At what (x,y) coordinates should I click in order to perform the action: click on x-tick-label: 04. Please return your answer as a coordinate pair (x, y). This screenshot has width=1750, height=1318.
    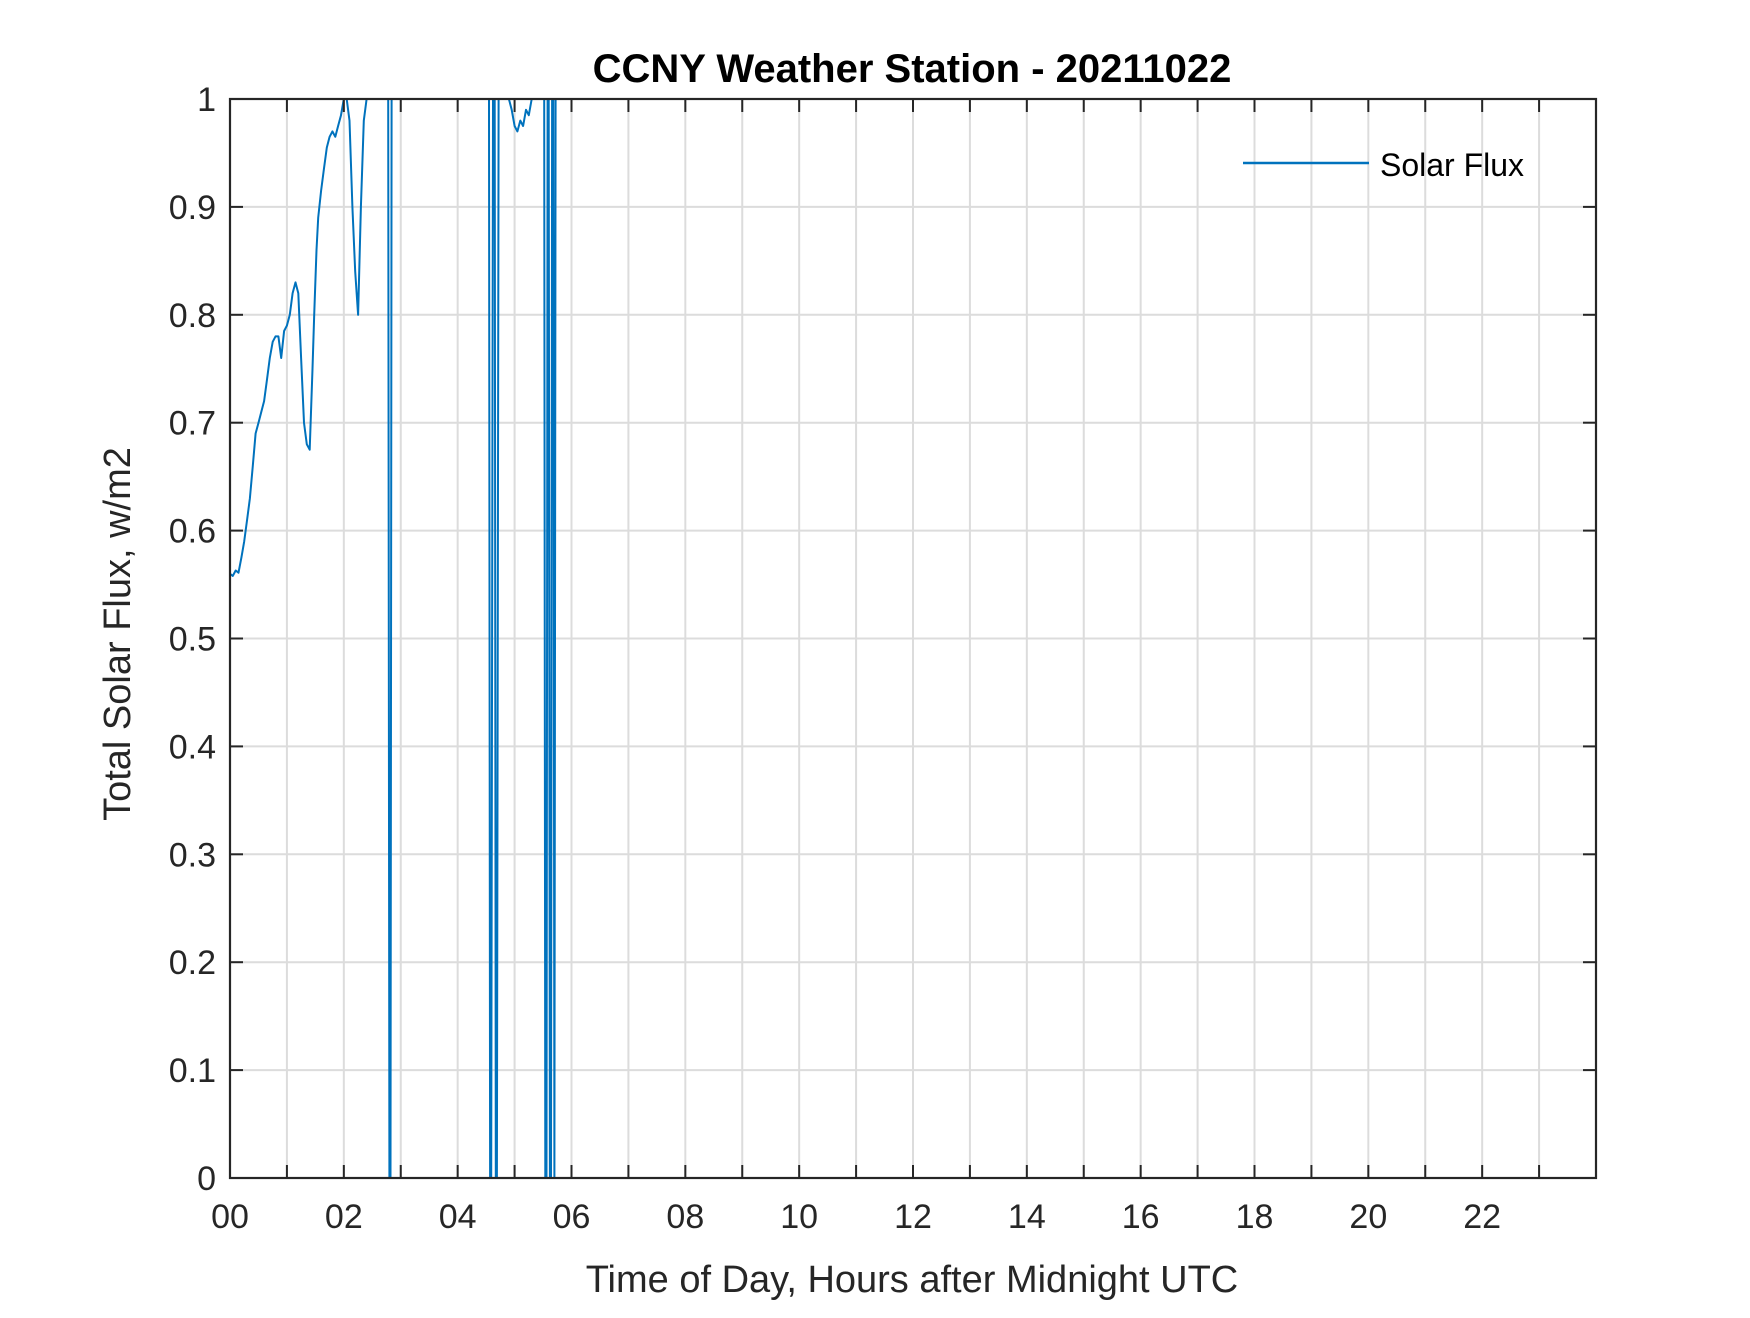
    Looking at the image, I should click on (458, 1217).